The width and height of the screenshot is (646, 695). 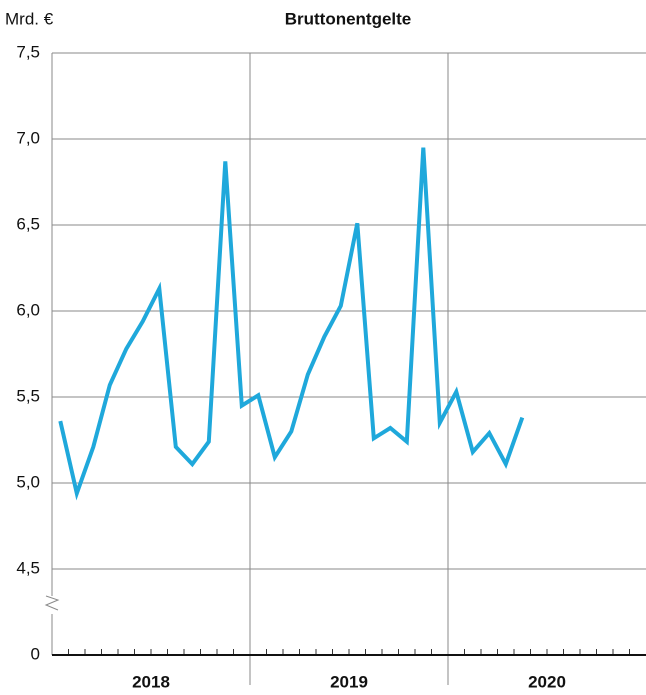 What do you see at coordinates (151, 681) in the screenshot?
I see `x-tick-label: 2018` at bounding box center [151, 681].